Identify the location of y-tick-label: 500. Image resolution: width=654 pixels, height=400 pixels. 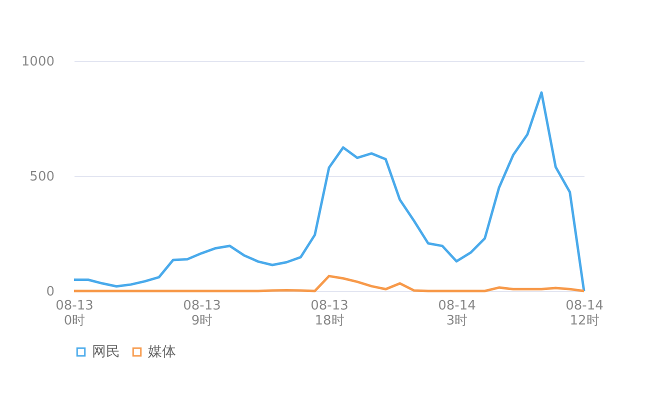
(42, 177).